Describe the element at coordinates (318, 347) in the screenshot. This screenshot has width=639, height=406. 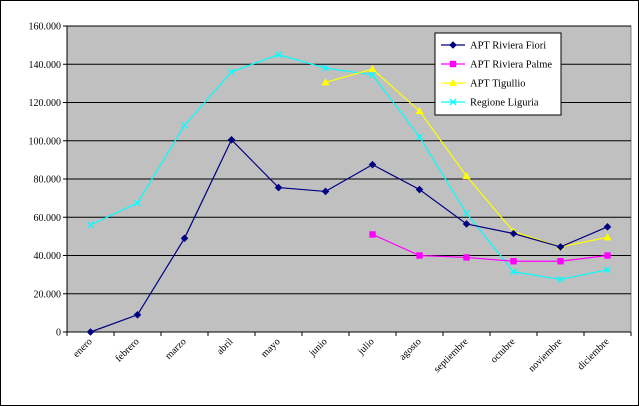
I see `x-tick-label: junio` at that location.